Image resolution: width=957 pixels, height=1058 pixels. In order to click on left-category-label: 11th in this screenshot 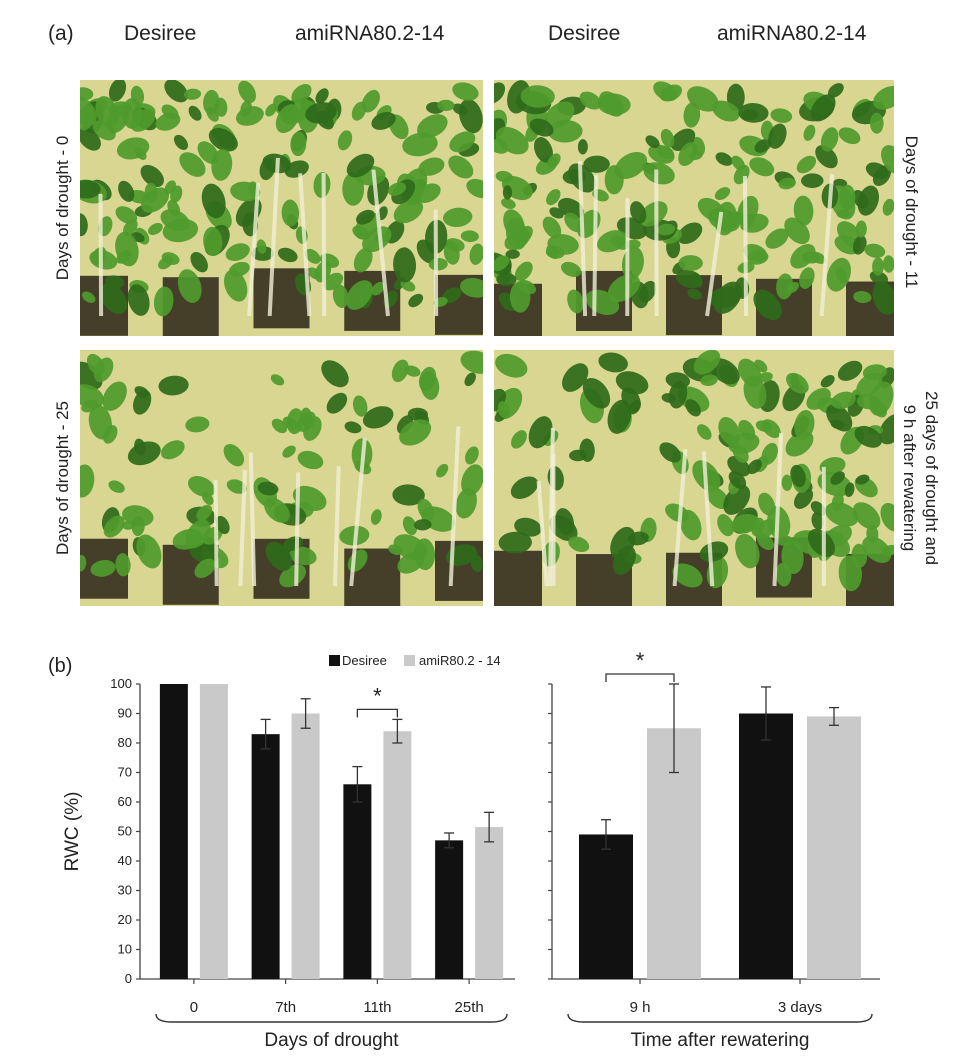, I will do `click(377, 1007)`.